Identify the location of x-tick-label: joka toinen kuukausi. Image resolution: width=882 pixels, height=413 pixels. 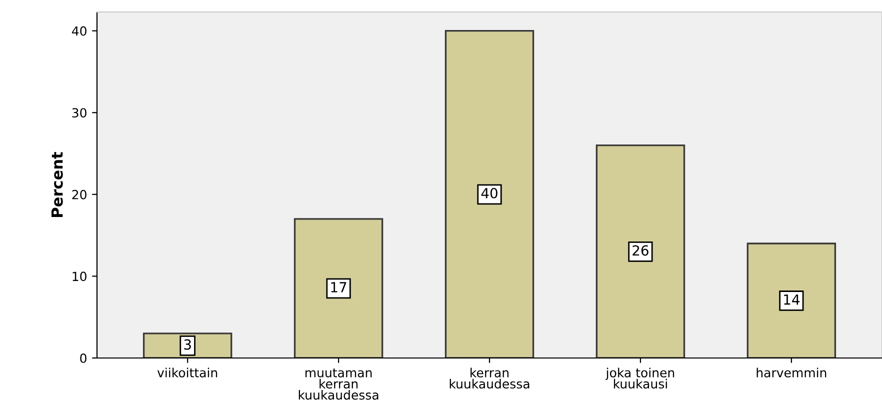
(640, 378).